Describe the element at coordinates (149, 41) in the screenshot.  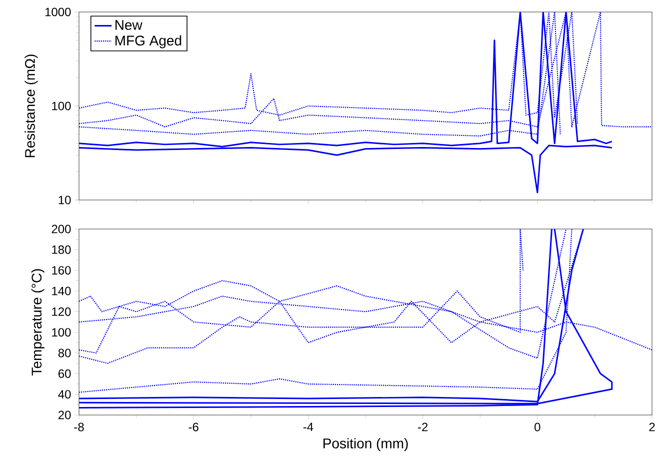
I see `legend-label: MFG Aged` at that location.